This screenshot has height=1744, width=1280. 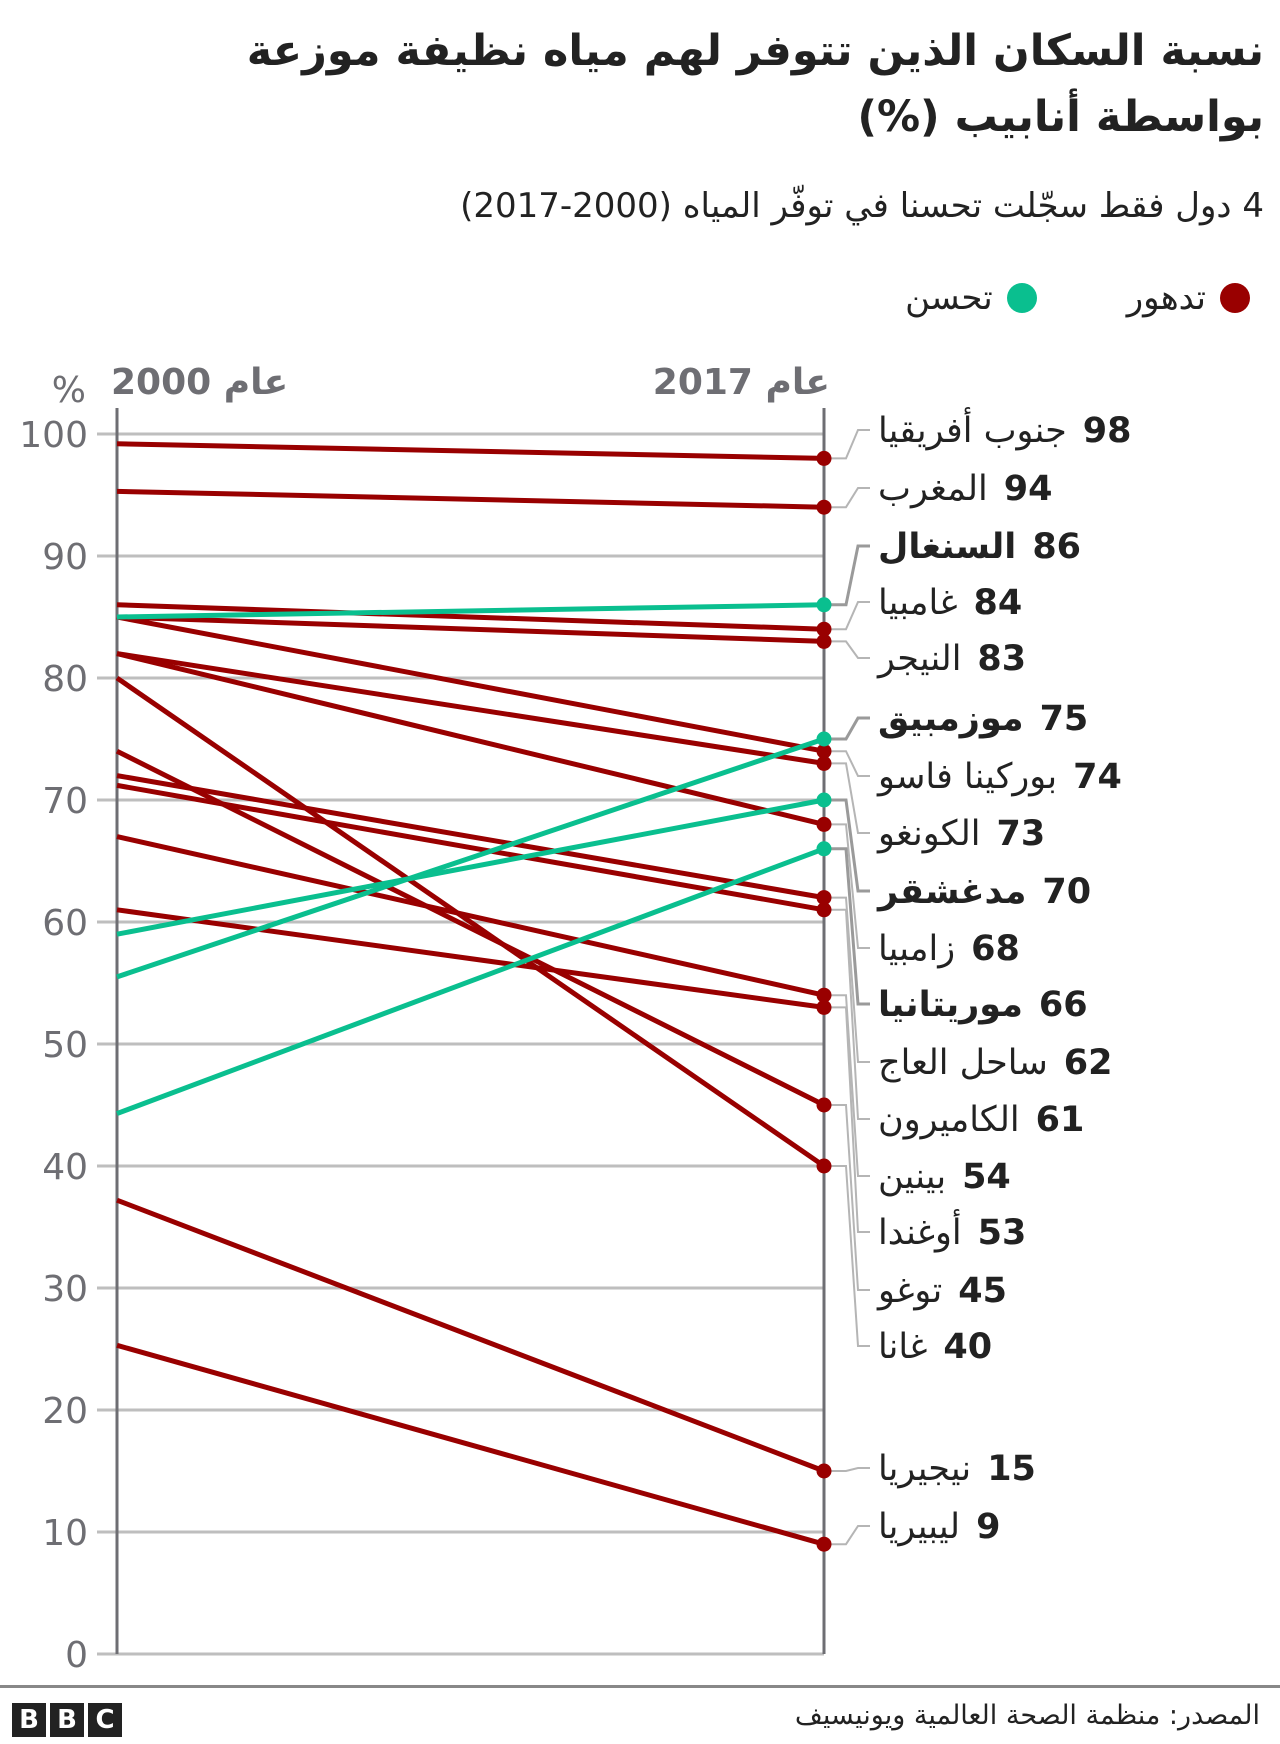 I want to click on country-value: 54, so click(x=986, y=1177).